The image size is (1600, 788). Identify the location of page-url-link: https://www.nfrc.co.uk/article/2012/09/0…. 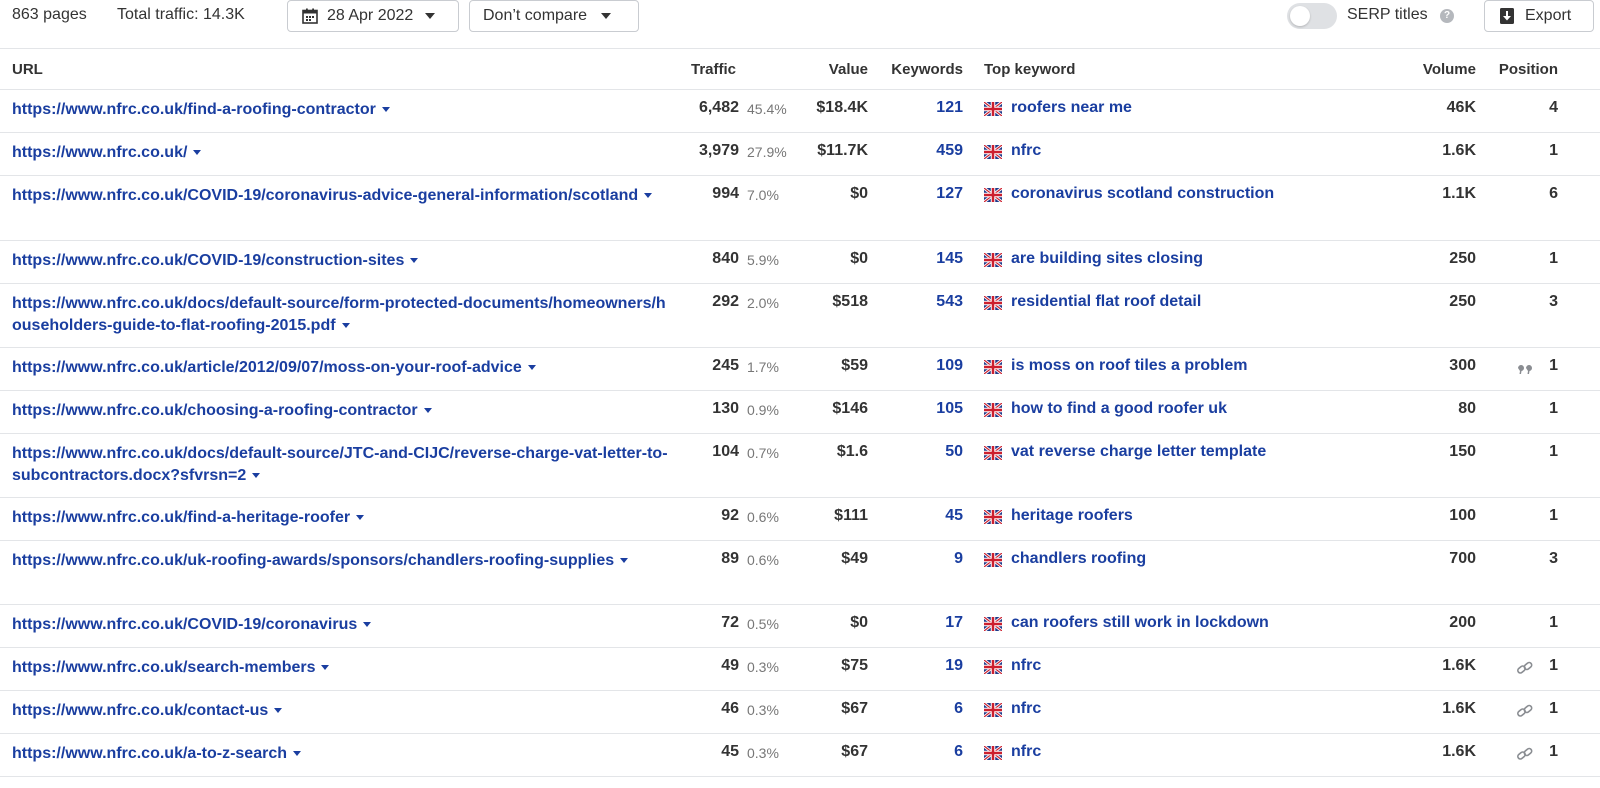
(342, 368).